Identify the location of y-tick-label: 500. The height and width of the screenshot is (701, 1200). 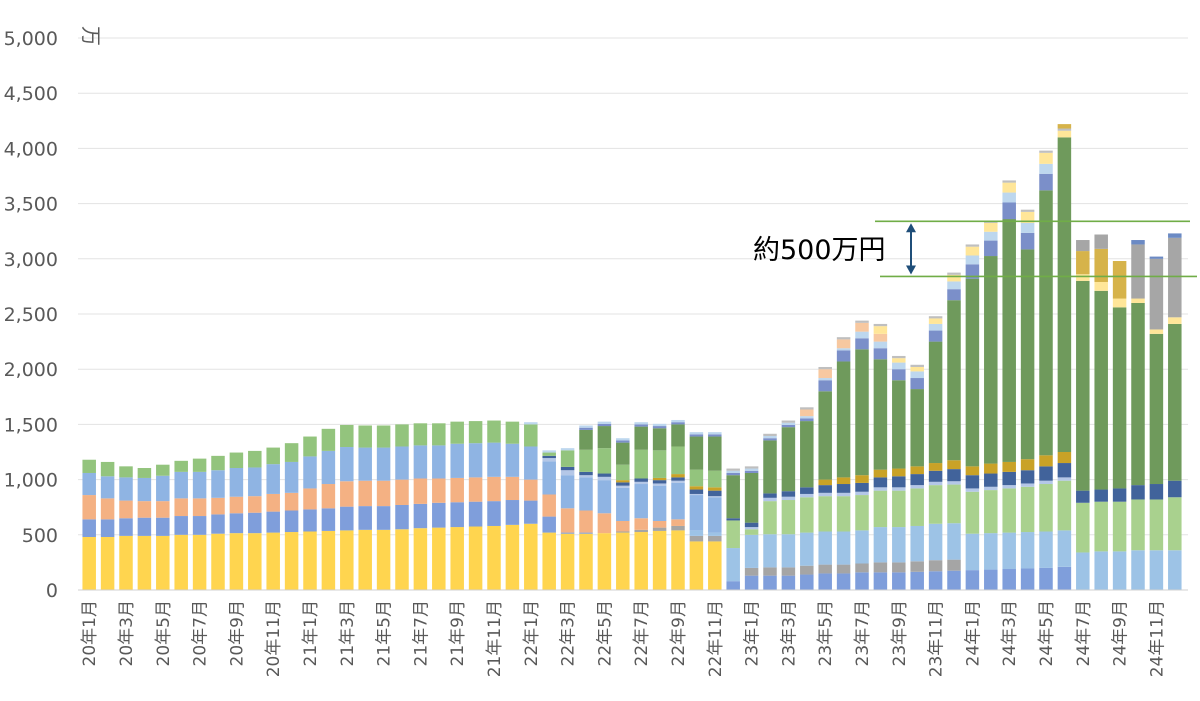
(40, 536).